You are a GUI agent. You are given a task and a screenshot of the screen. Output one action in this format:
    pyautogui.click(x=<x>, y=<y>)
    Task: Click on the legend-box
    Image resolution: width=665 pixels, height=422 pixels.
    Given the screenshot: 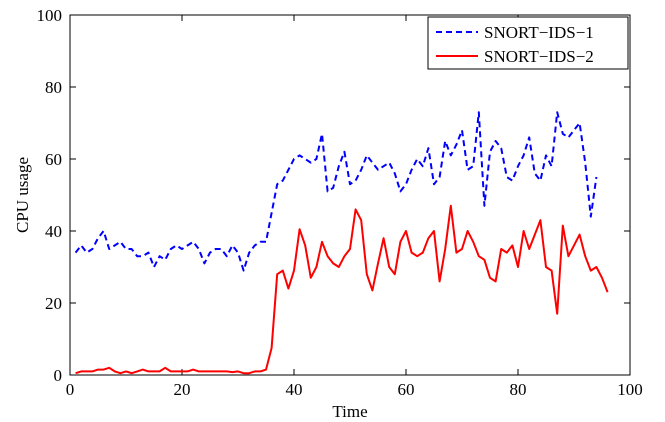 What is the action you would take?
    pyautogui.click(x=528, y=43)
    